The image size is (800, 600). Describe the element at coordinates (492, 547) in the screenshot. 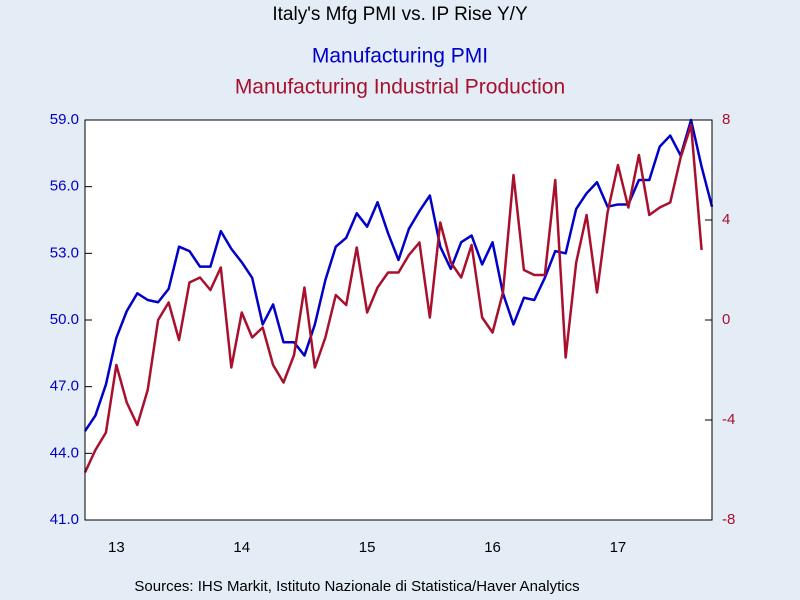

I see `x-tick-label: 16` at that location.